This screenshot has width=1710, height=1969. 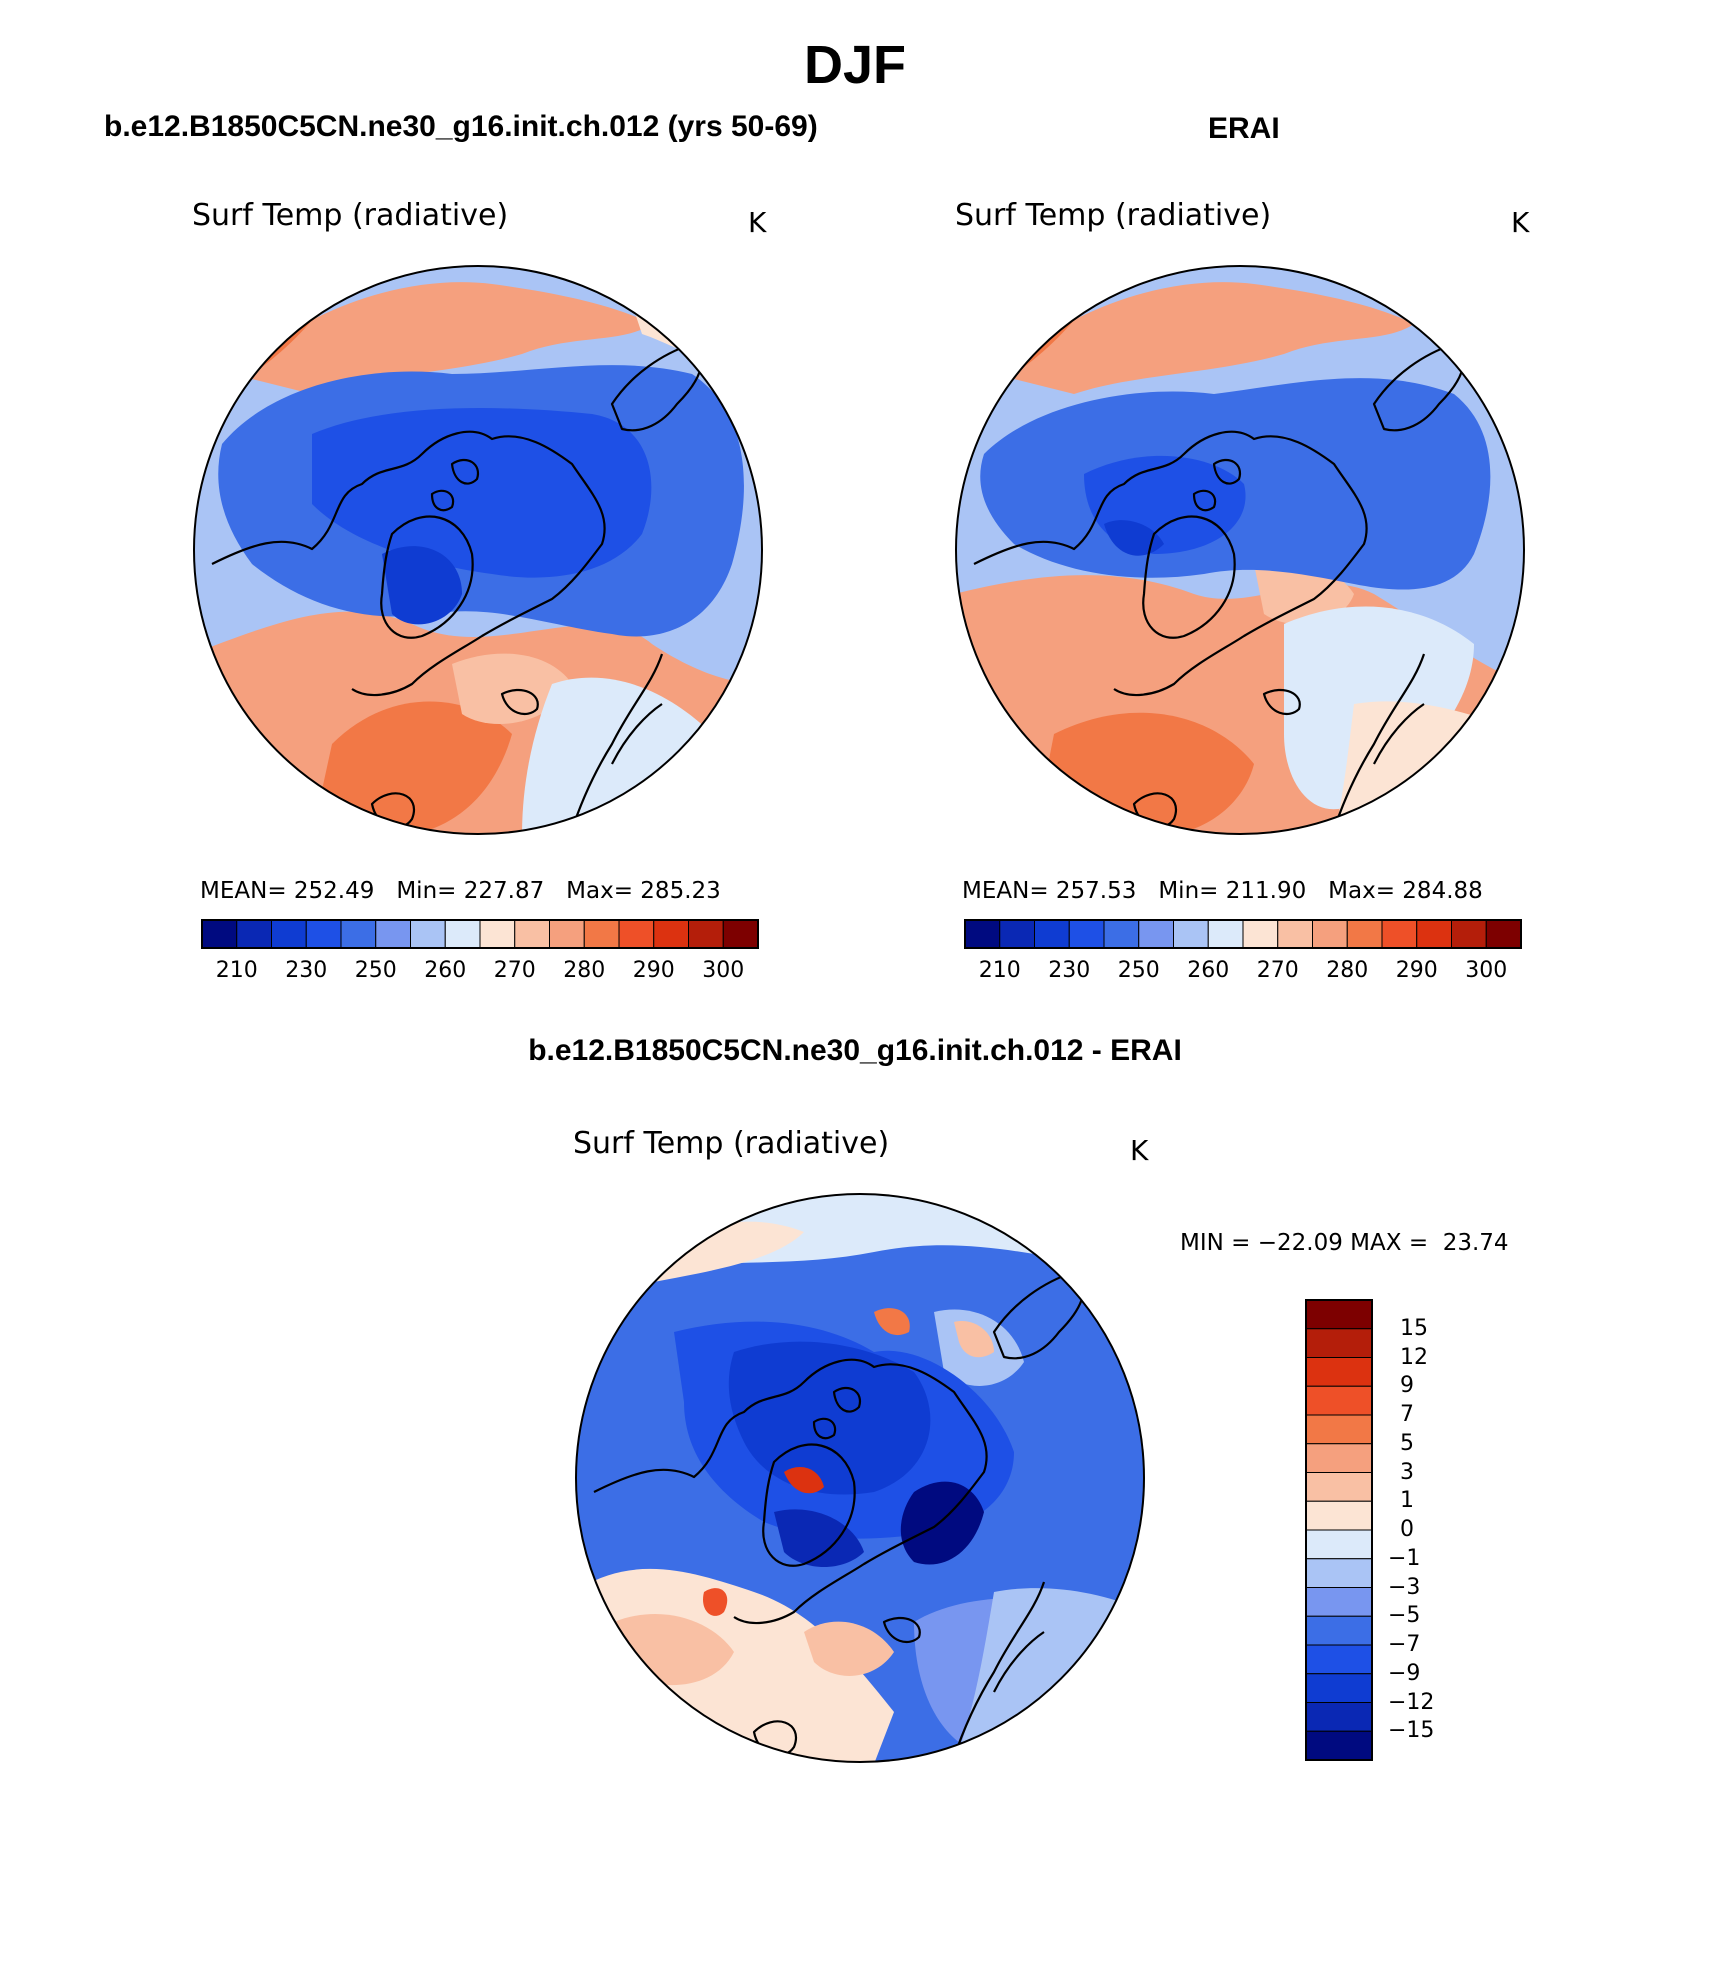 I want to click on panel3-colorbar-label: 3, so click(x=1407, y=1472).